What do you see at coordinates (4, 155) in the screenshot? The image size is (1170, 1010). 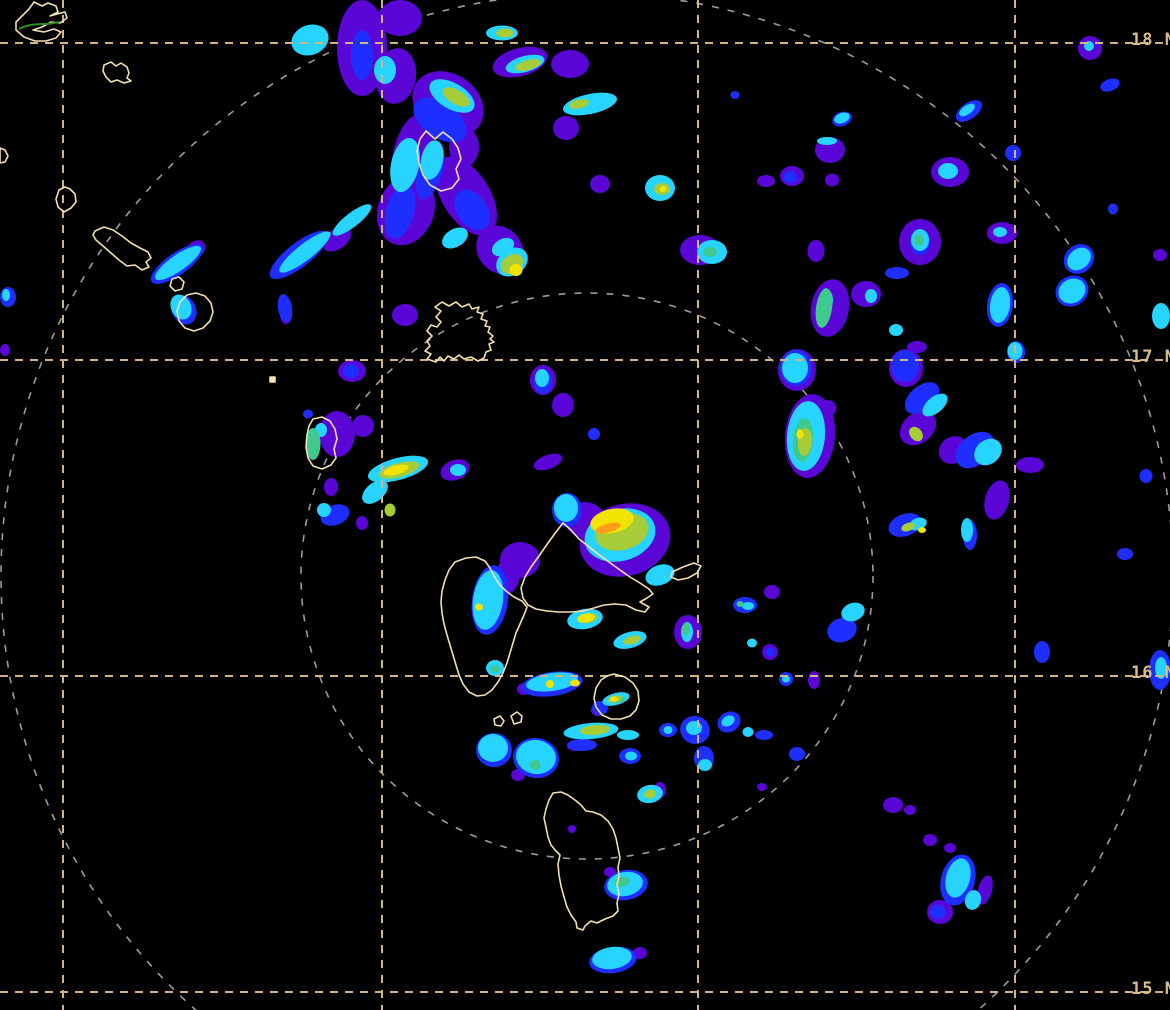 I see `island-saba` at bounding box center [4, 155].